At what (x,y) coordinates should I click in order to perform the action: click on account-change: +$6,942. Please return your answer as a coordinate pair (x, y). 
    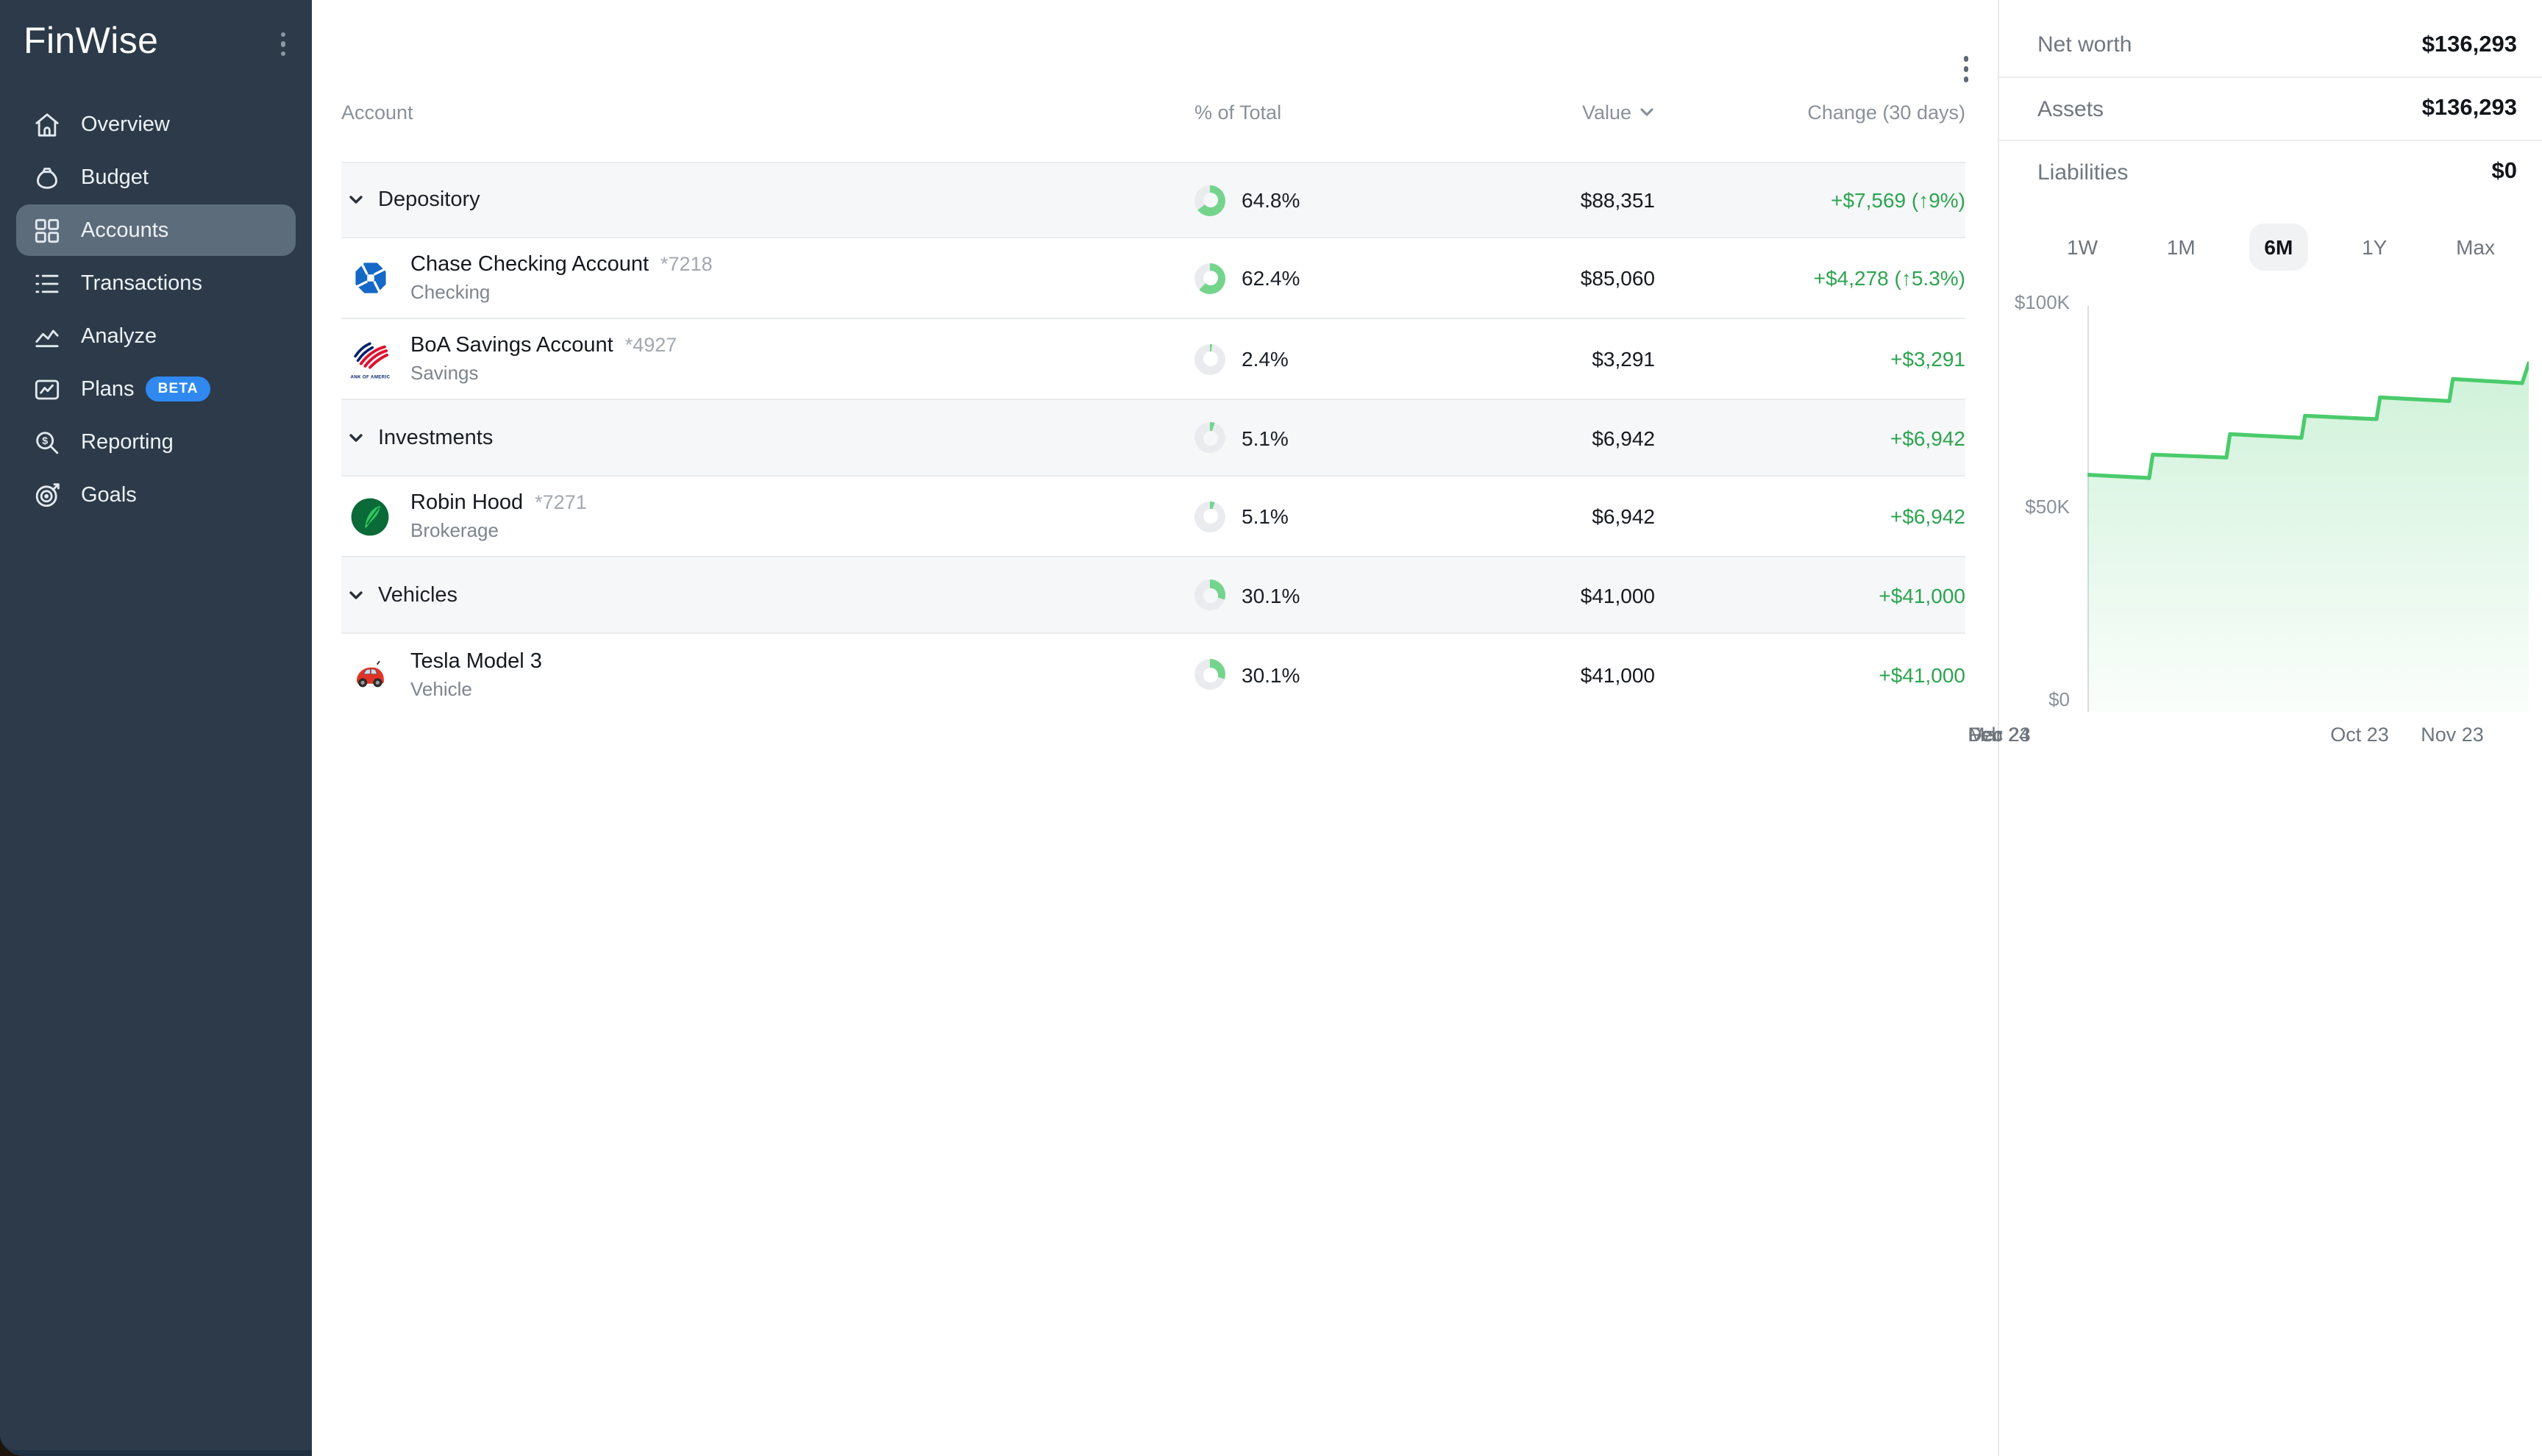
    Looking at the image, I should click on (1927, 516).